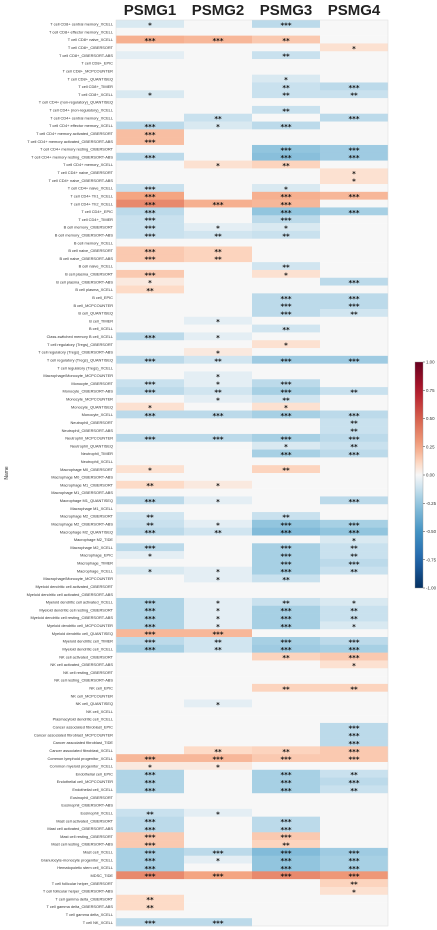  Describe the element at coordinates (78, 578) in the screenshot. I see `row-label: Macrophage/Monocyte_MCPCOUNTER` at that location.